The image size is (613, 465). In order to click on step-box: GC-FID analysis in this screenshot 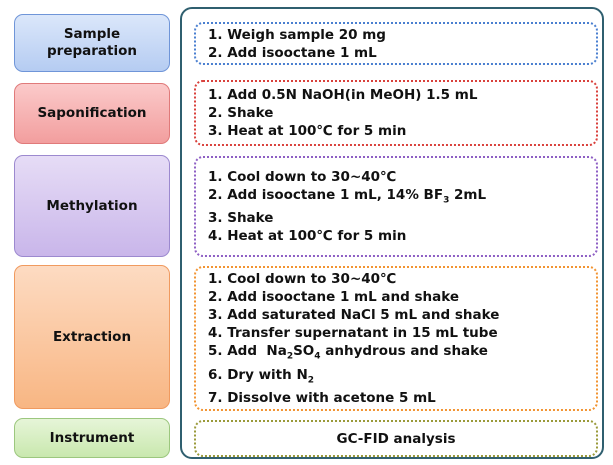, I will do `click(396, 438)`.